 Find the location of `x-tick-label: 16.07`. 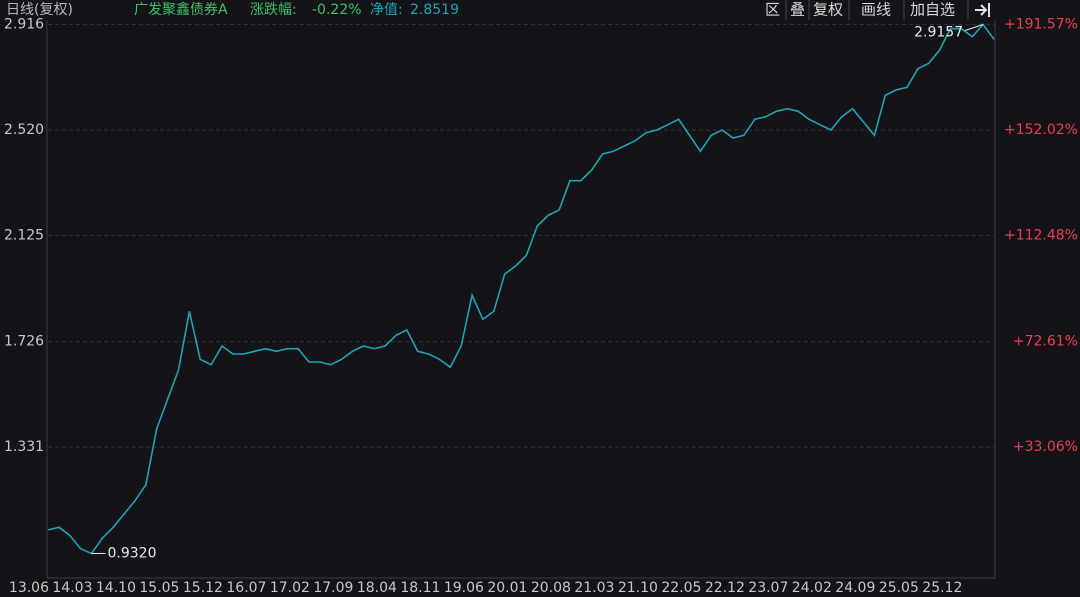

x-tick-label: 16.07 is located at coordinates (246, 588).